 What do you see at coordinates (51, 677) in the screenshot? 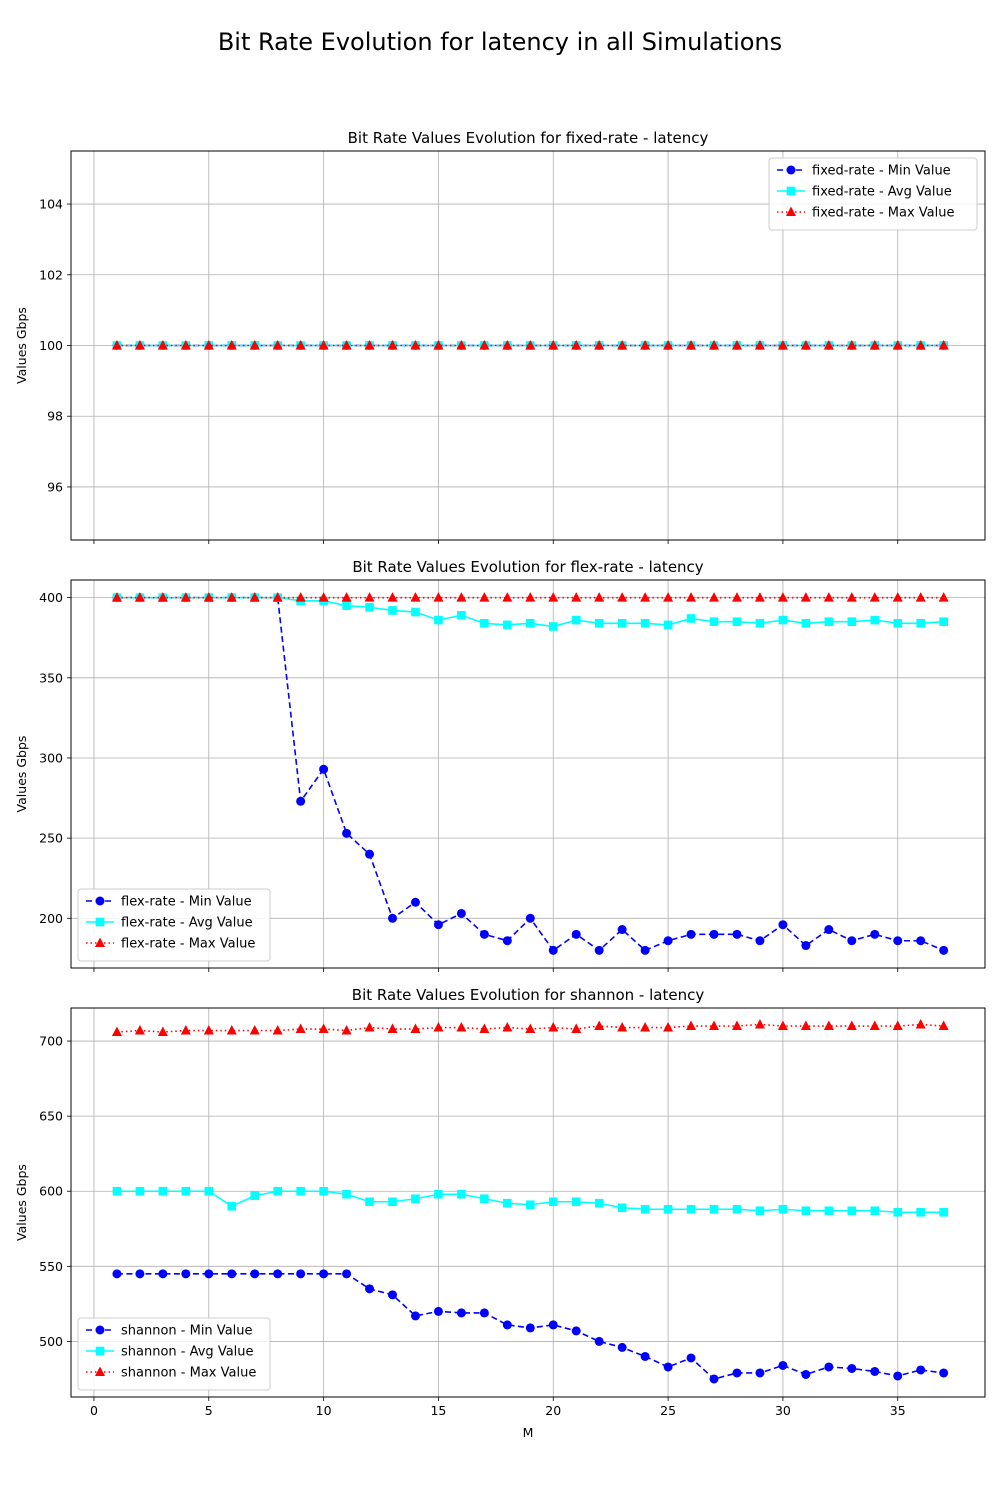
I see `y-tick-label: 350` at bounding box center [51, 677].